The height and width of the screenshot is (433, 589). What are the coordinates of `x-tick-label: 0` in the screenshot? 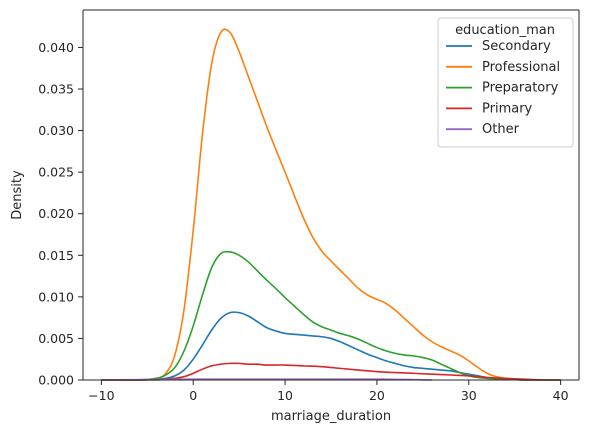 It's located at (193, 395).